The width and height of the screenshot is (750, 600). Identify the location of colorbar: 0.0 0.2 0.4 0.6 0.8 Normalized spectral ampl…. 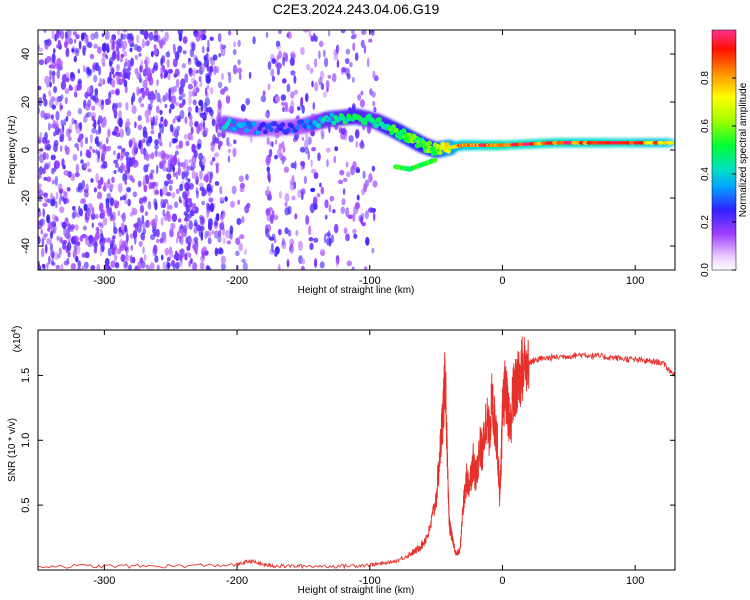
(724, 153).